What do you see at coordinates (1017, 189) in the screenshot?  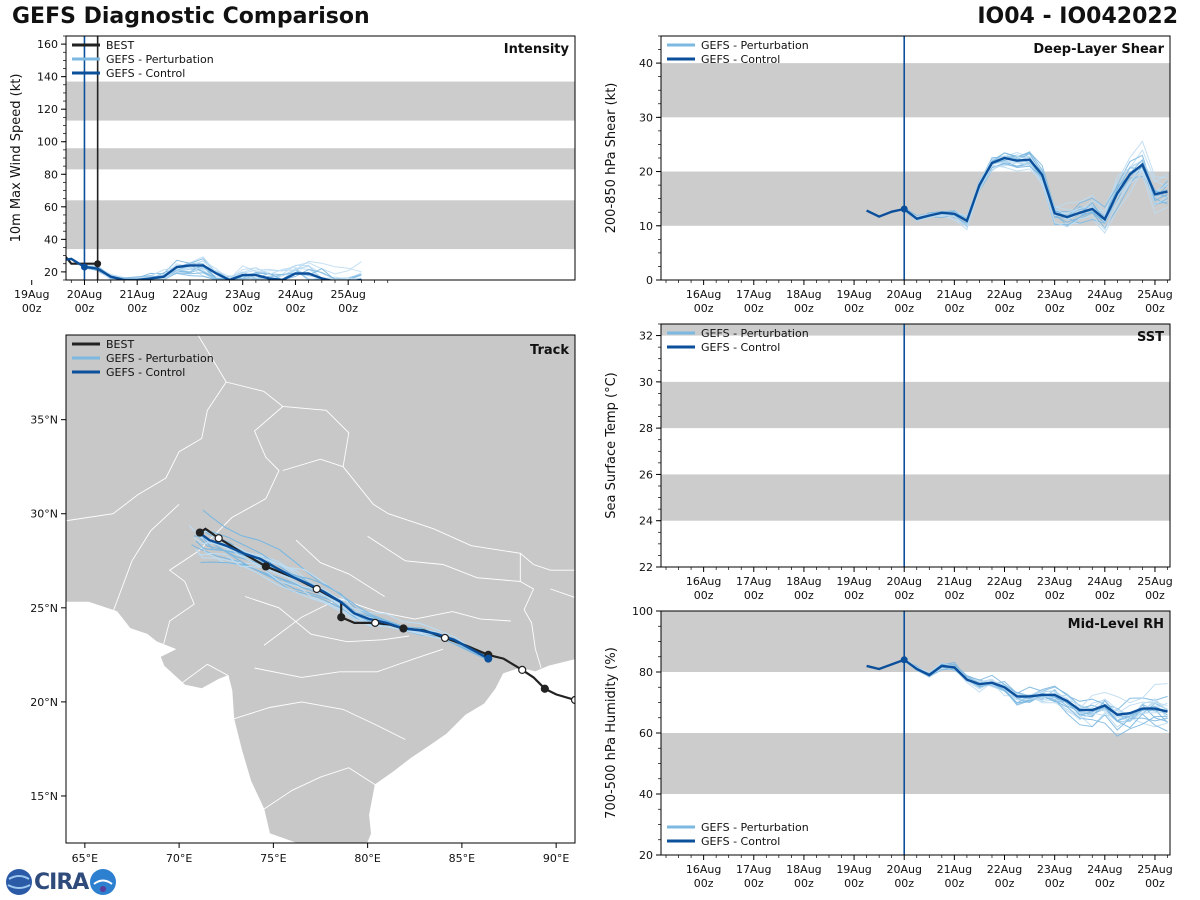 I see `shear-control-line` at bounding box center [1017, 189].